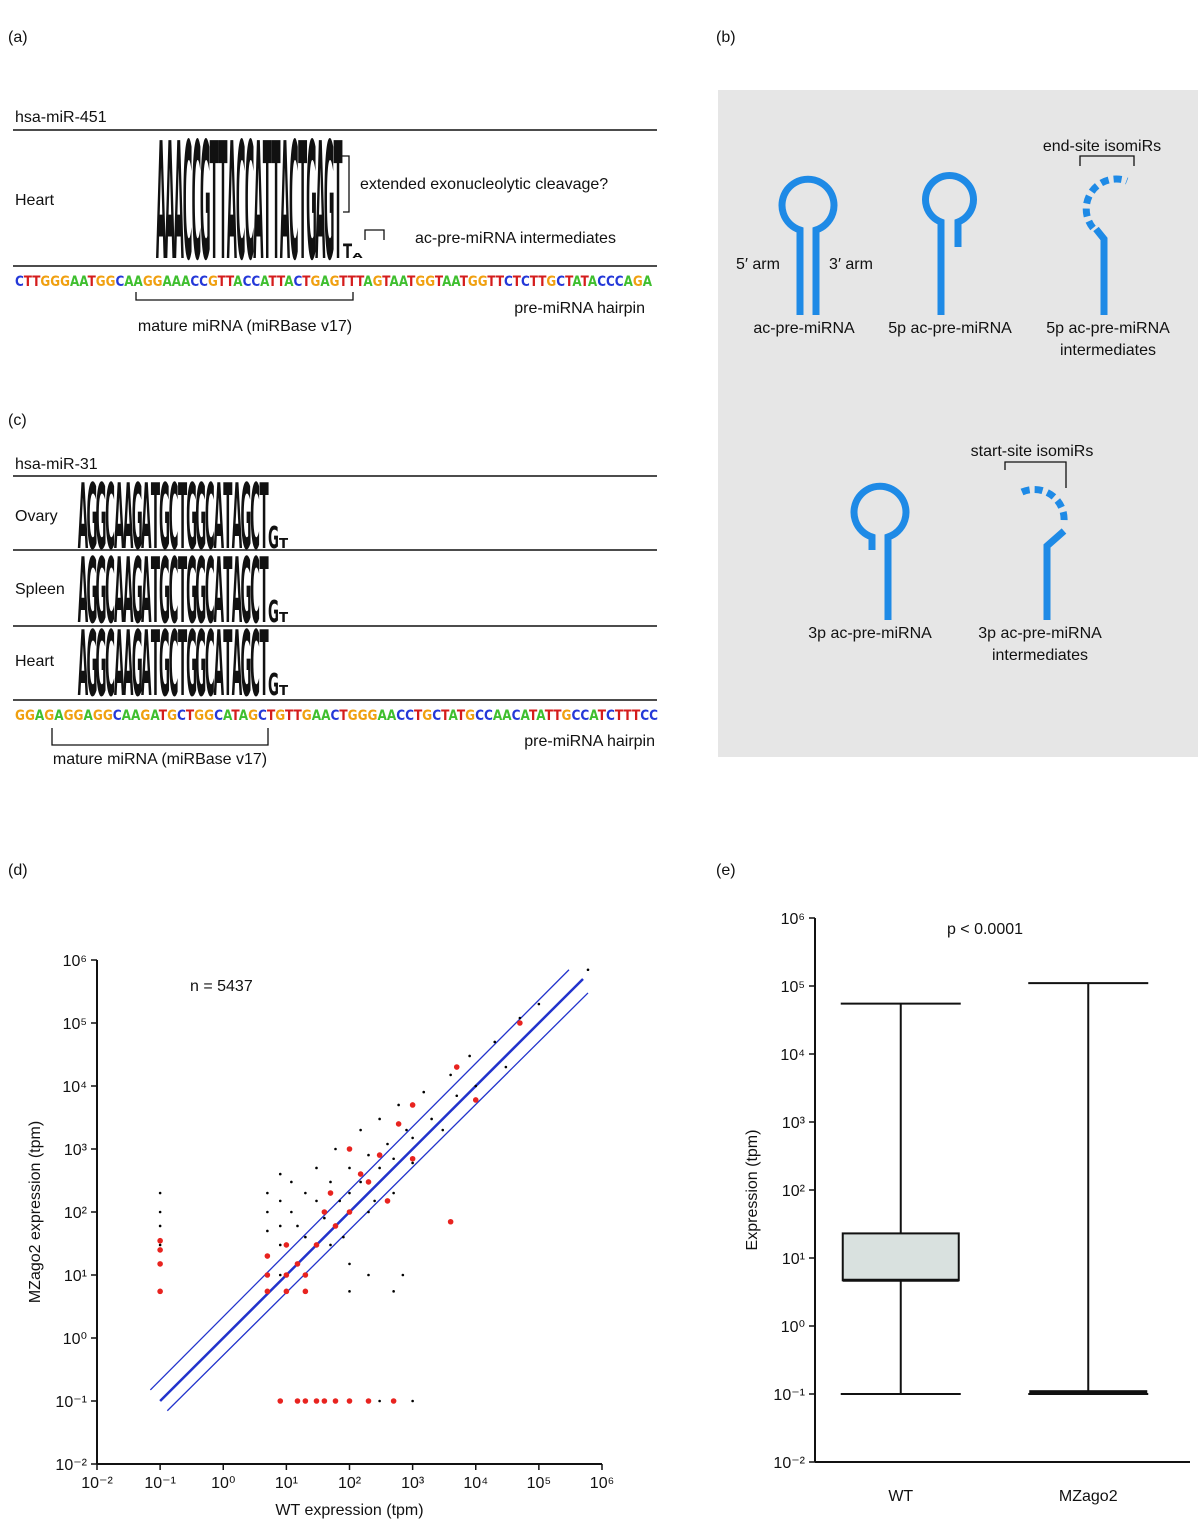  I want to click on mature-label: mature miRNA (miRBase v17), so click(245, 326).